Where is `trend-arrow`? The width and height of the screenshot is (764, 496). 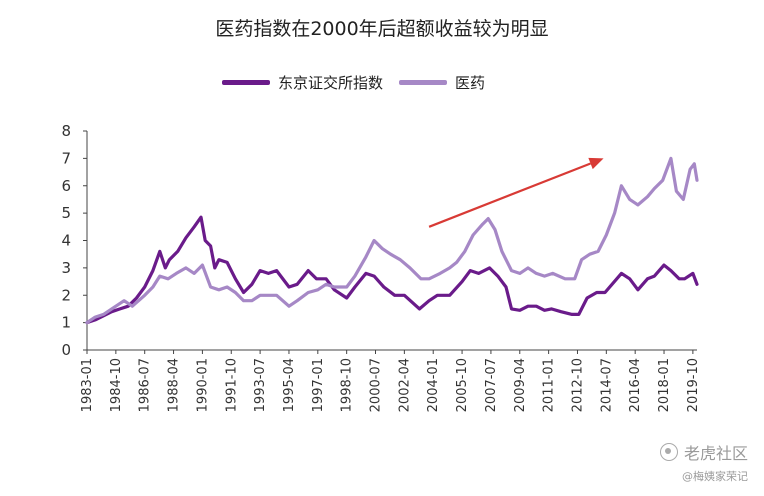
trend-arrow is located at coordinates (516, 192).